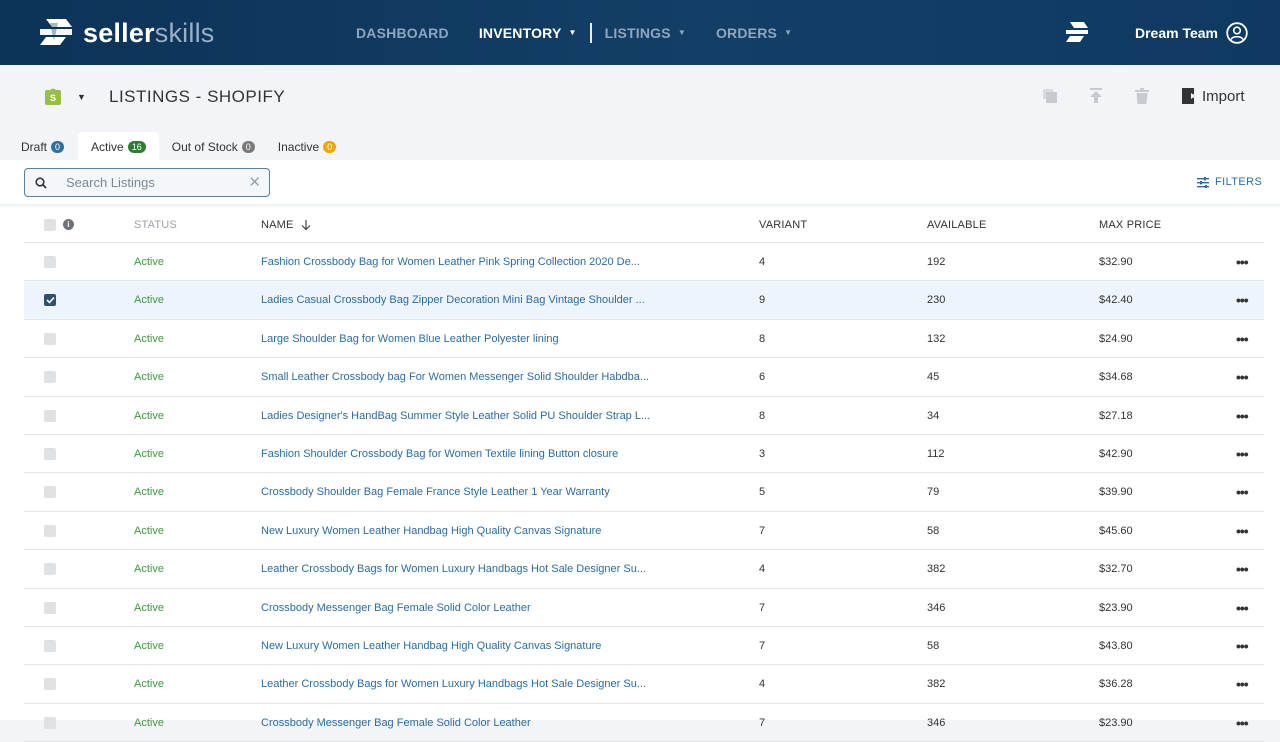  I want to click on nav-inventory-label: INVENTORY, so click(520, 32).